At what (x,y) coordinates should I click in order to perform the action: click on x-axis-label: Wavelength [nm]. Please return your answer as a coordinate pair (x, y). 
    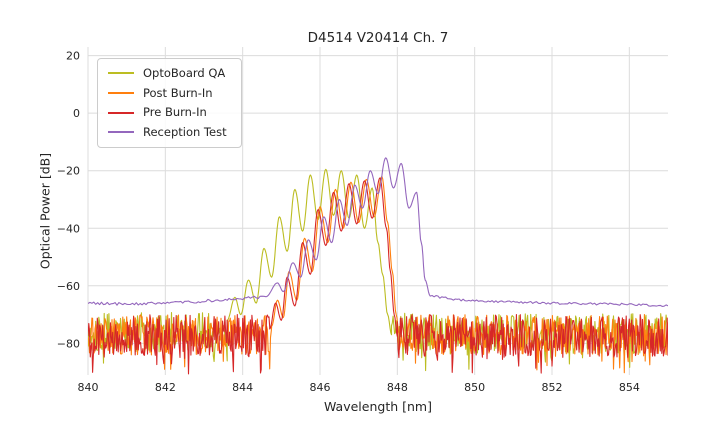
    Looking at the image, I should click on (378, 406).